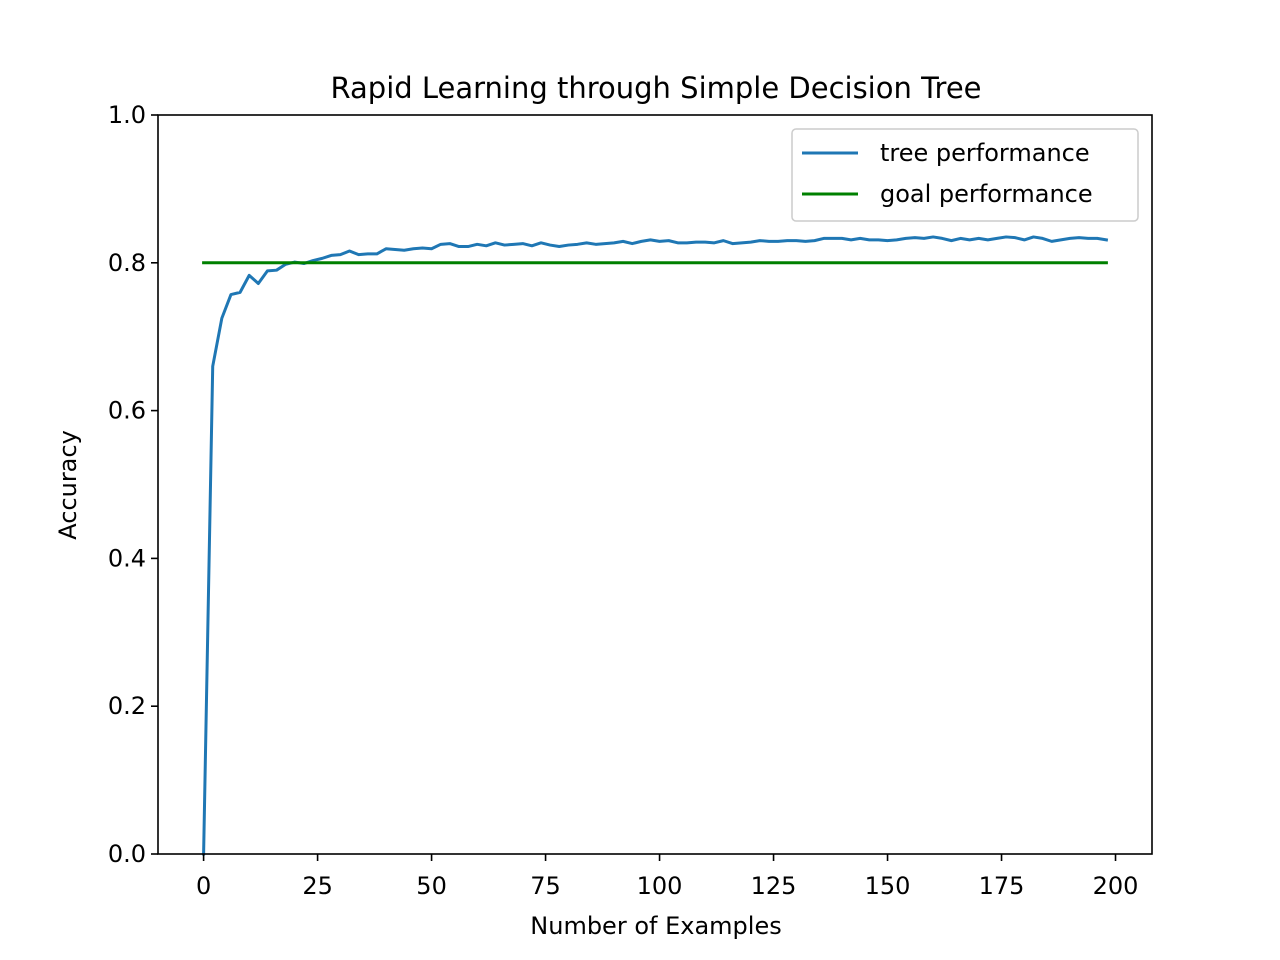  What do you see at coordinates (127, 263) in the screenshot?
I see `y-tick-label-0-8: 0.8` at bounding box center [127, 263].